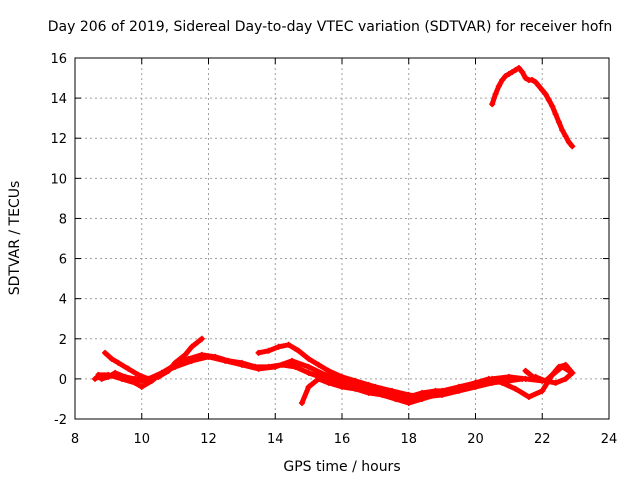 Image resolution: width=640 pixels, height=480 pixels. Describe the element at coordinates (63, 219) in the screenshot. I see `y-tick-label: 8` at that location.